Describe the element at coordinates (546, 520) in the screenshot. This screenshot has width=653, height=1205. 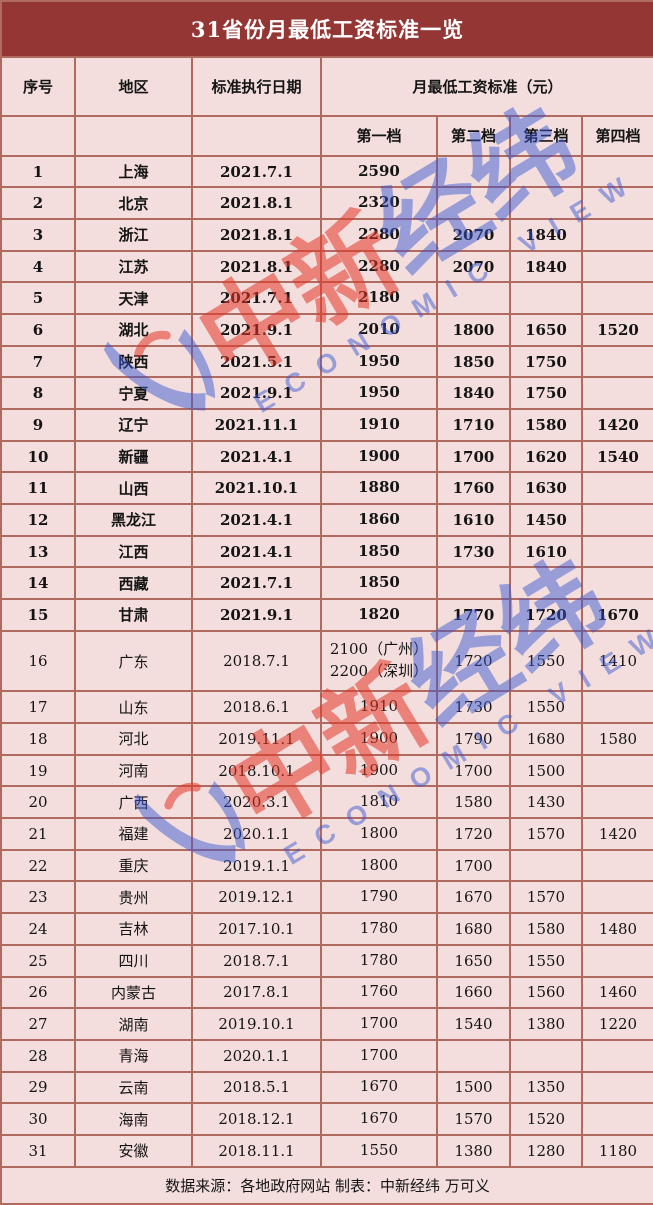
I see `cell-tier3: 1450` at that location.